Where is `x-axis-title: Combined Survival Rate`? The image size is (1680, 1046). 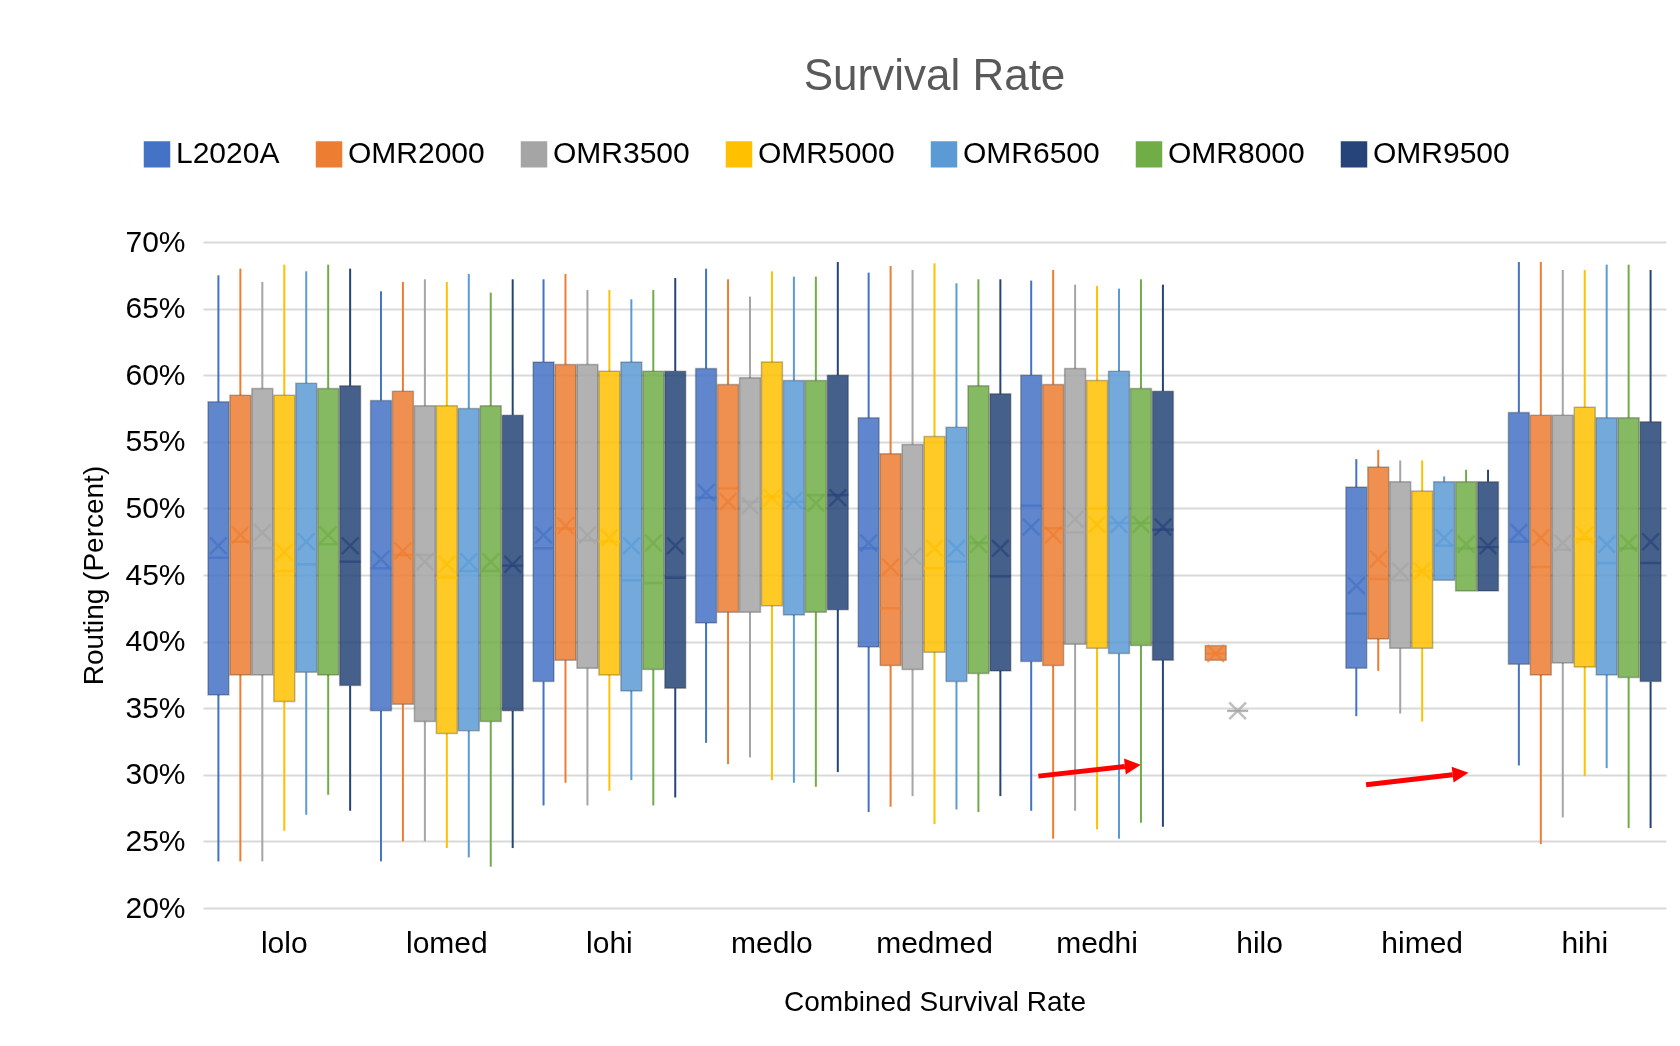 x-axis-title: Combined Survival Rate is located at coordinates (935, 1001).